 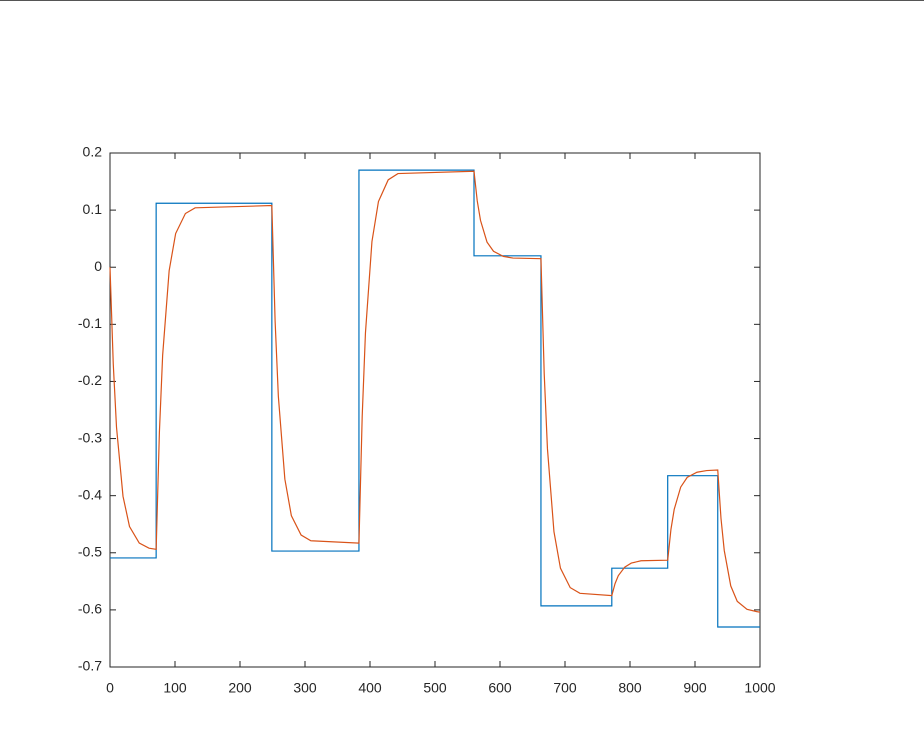 I want to click on x-tick-label: 600, so click(x=500, y=688).